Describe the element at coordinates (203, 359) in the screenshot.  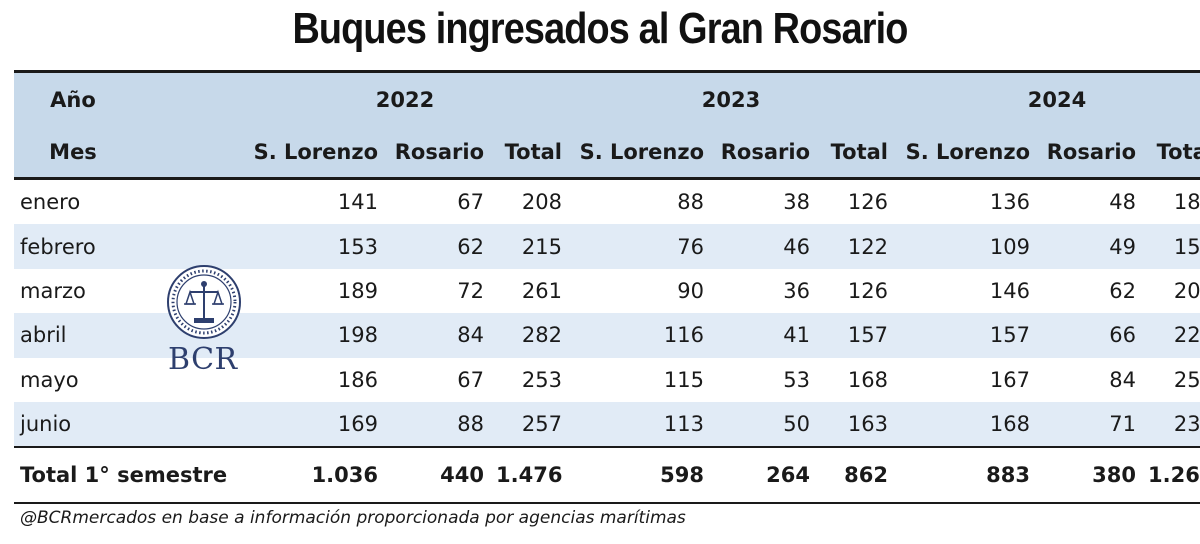
I see `bcr-logo-text: BCR` at that location.